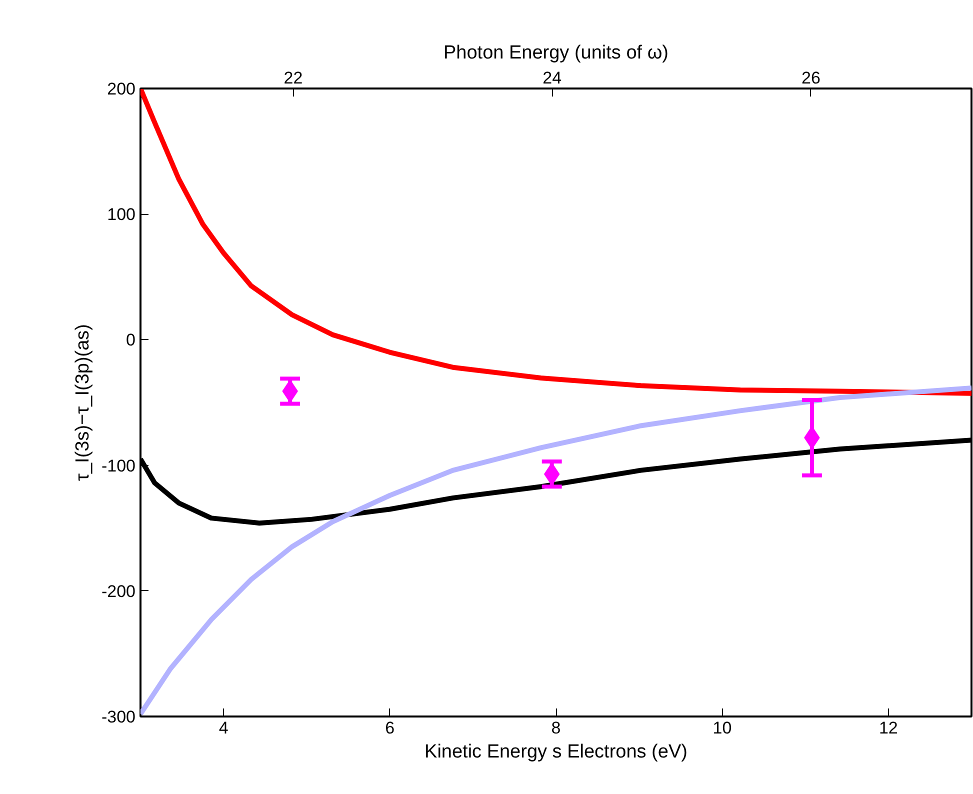 The height and width of the screenshot is (794, 973). Describe the element at coordinates (83, 403) in the screenshot. I see `y-axis-title: τ_I(3s)−τ_I(3p)(as)` at that location.